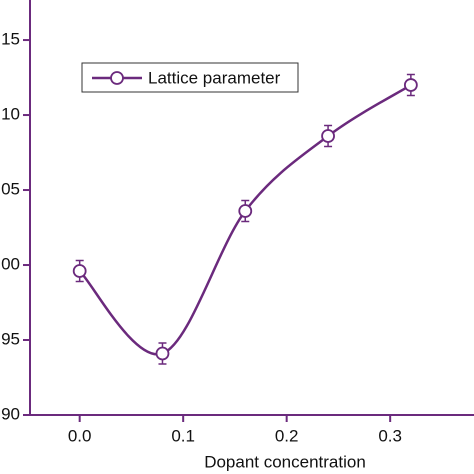  What do you see at coordinates (80, 435) in the screenshot?
I see `x-tick-label: 0.0` at bounding box center [80, 435].